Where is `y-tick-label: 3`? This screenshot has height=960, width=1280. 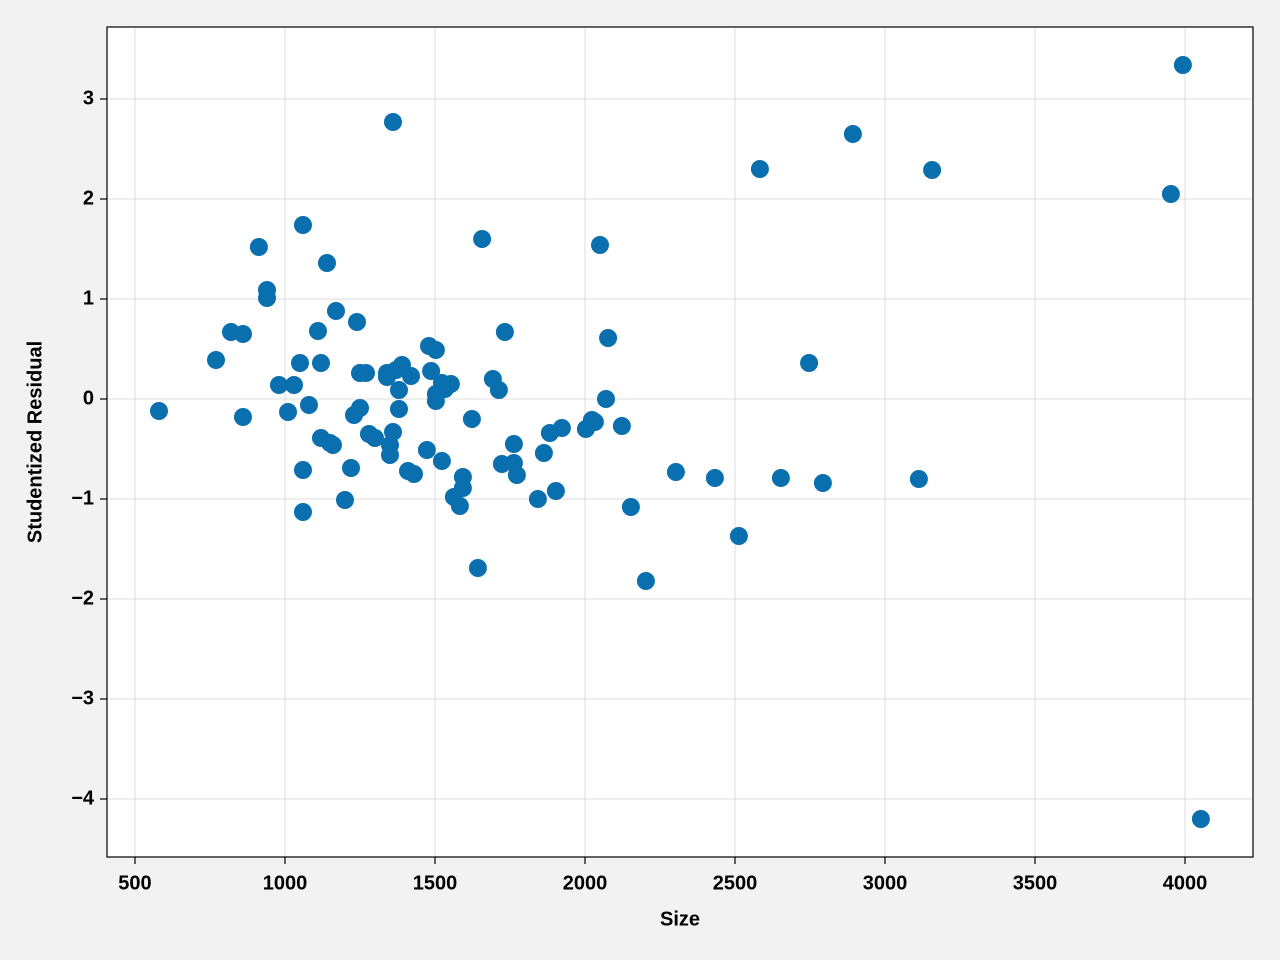
y-tick-label: 3 is located at coordinates (88, 98).